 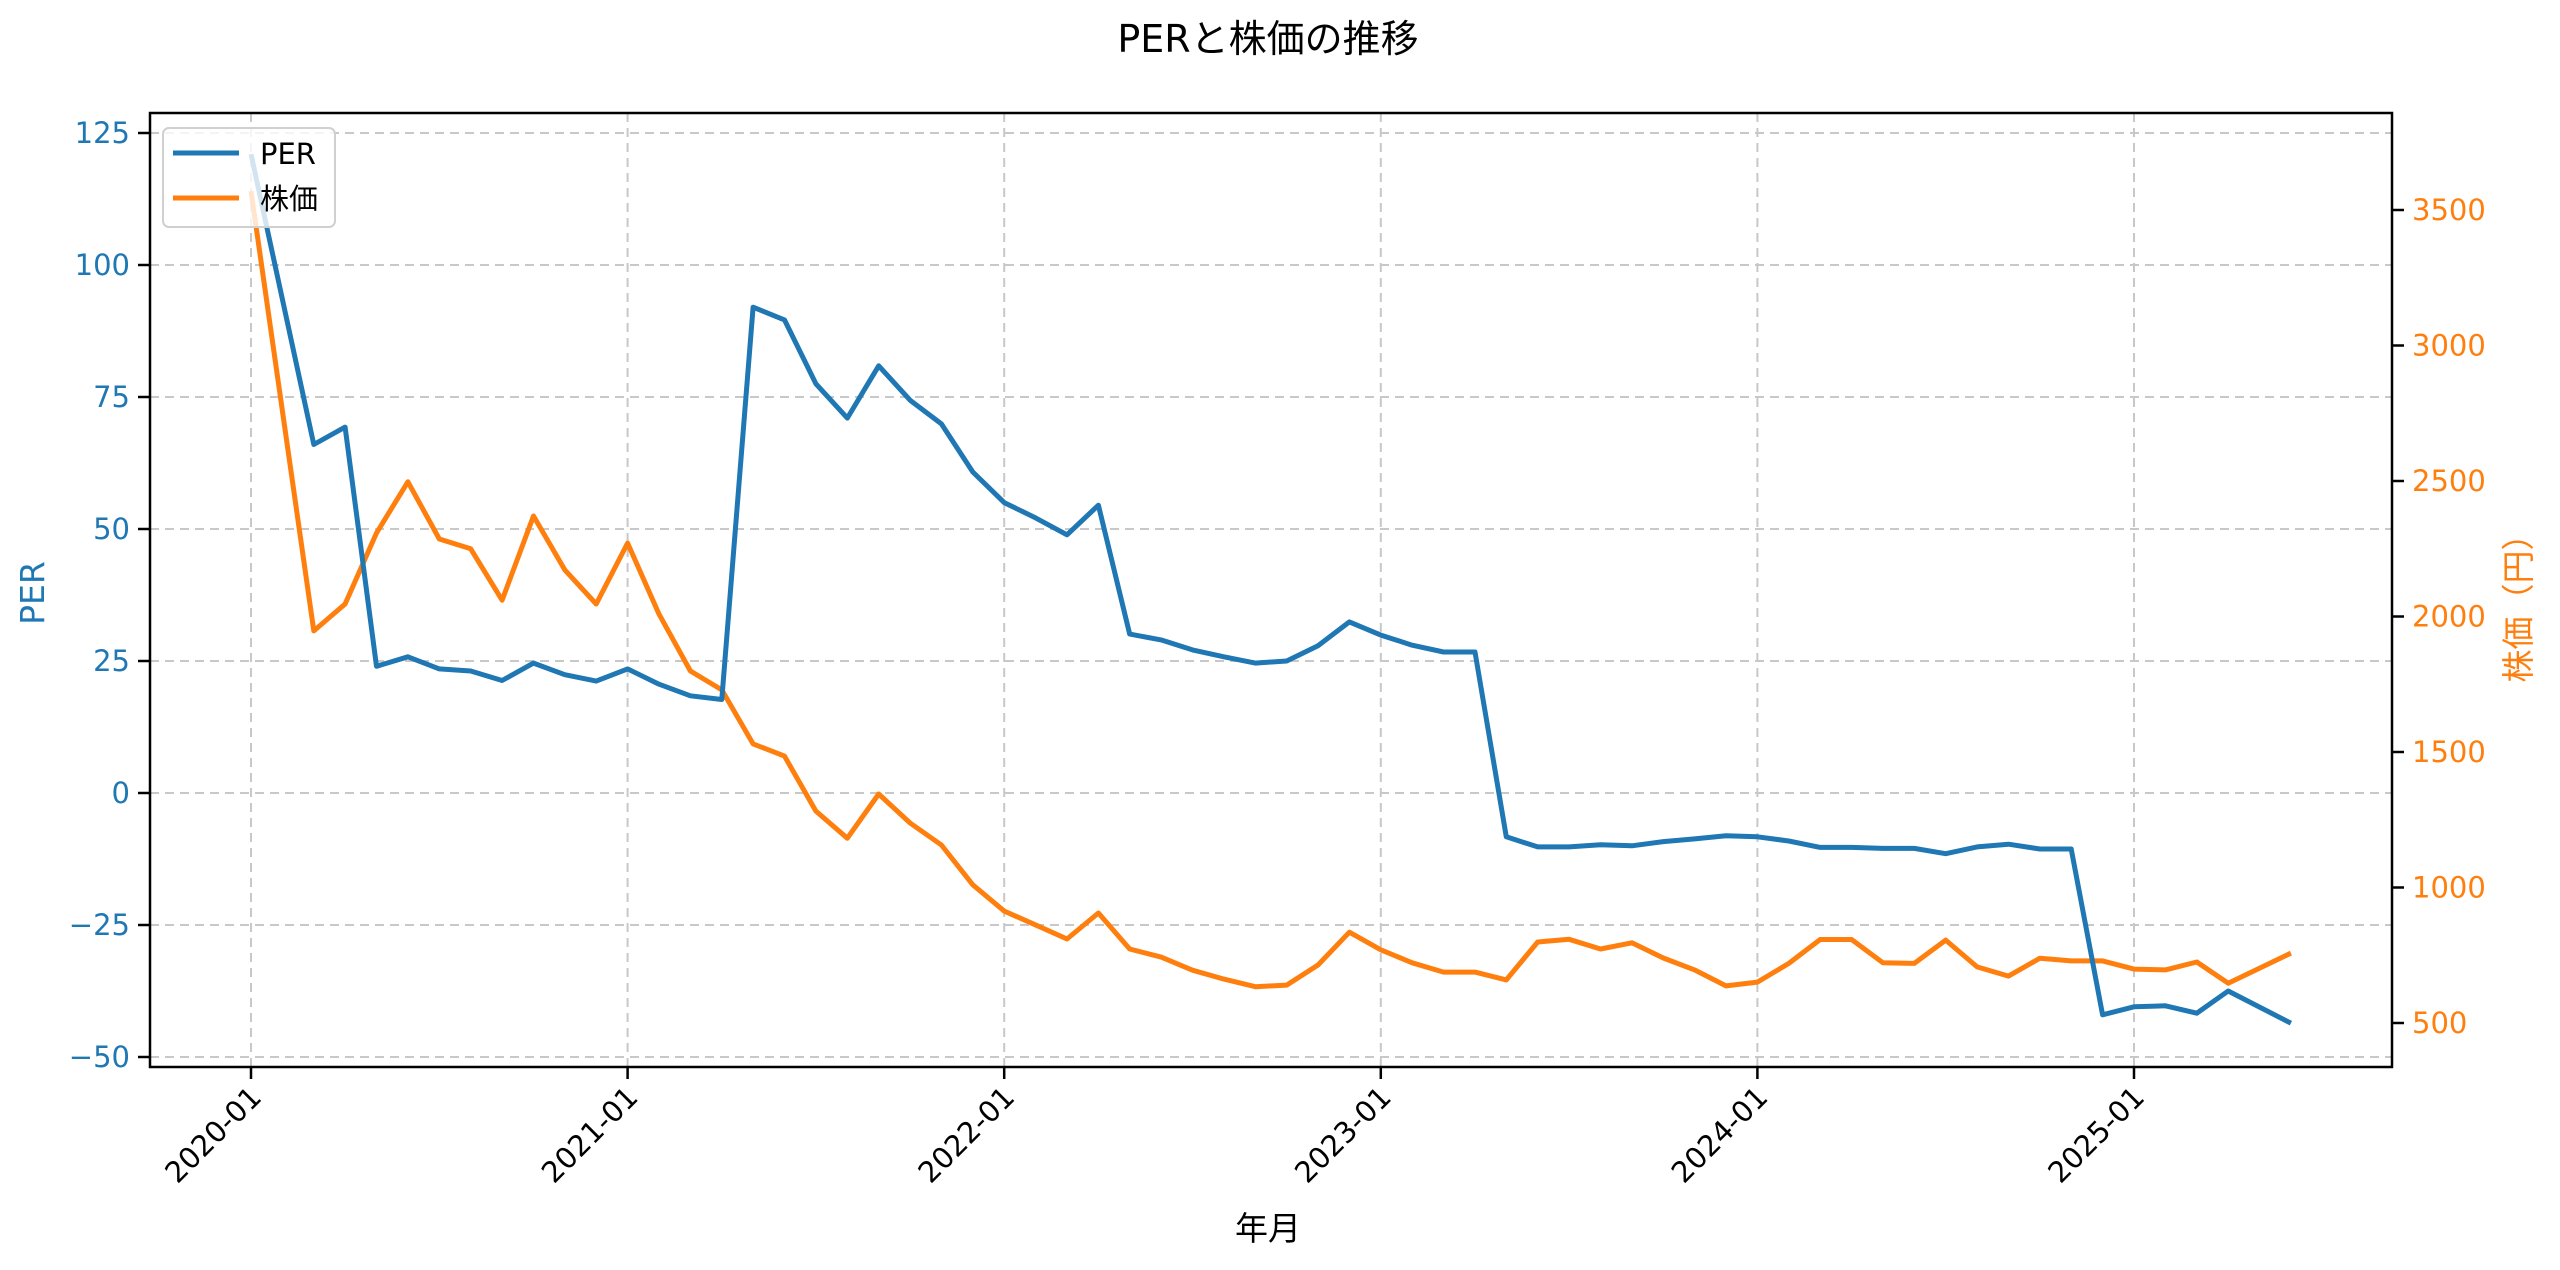 I want to click on x-tick-label: 2024-01, so click(x=1720, y=1135).